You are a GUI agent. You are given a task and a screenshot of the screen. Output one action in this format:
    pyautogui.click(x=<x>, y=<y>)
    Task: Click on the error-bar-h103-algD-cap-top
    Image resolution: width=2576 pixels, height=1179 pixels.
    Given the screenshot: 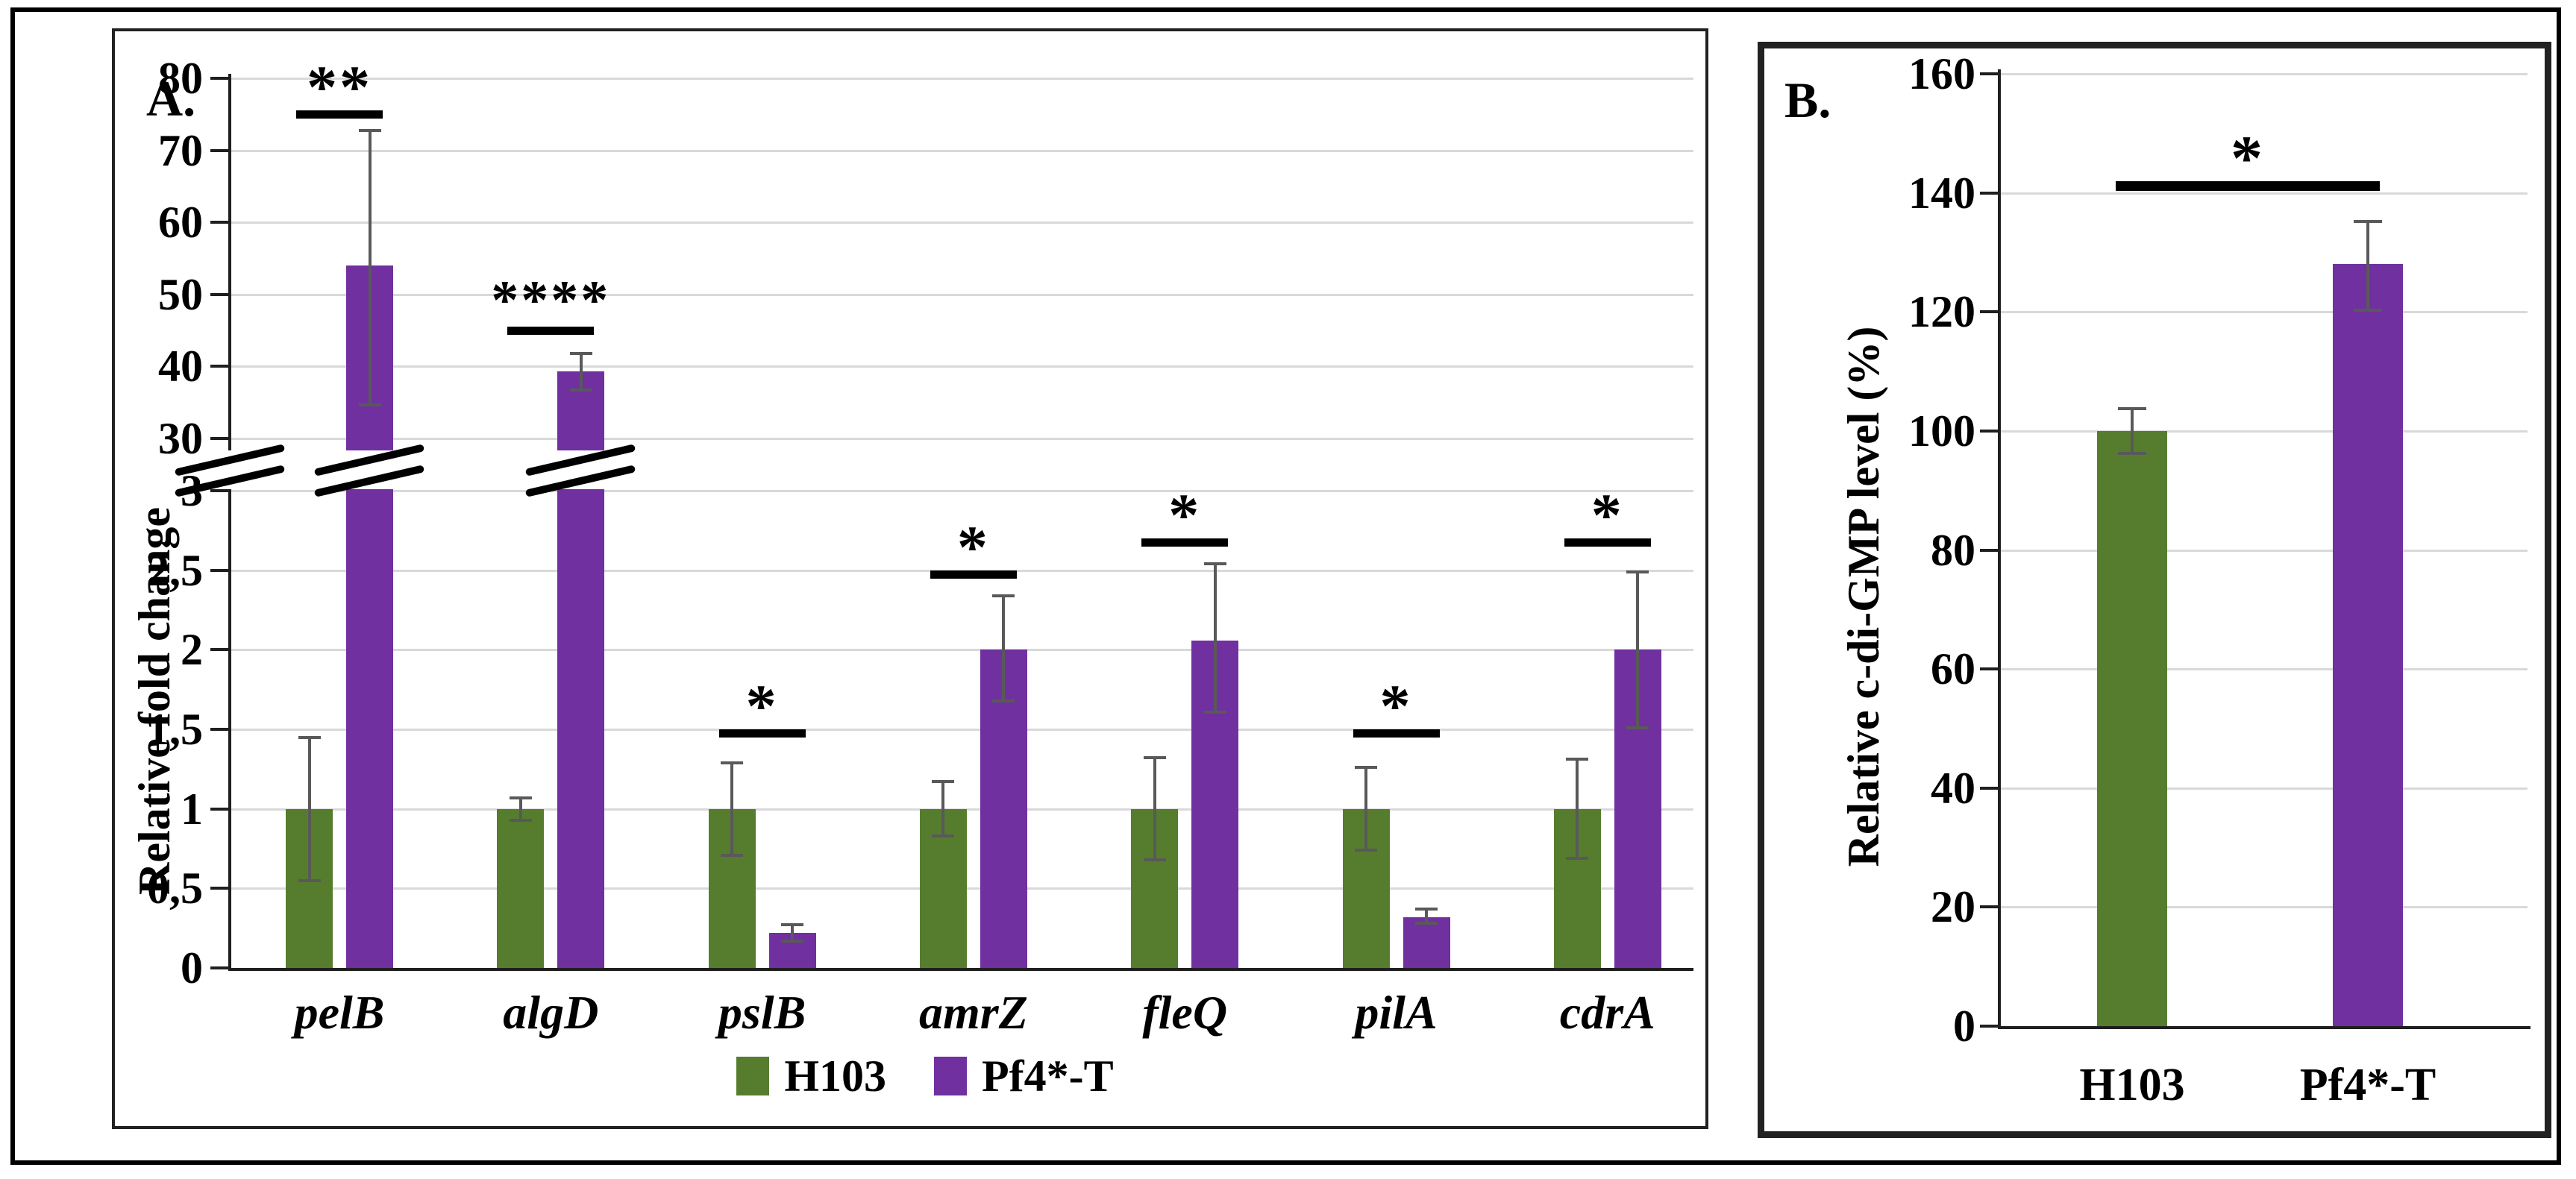 What is the action you would take?
    pyautogui.click(x=520, y=797)
    